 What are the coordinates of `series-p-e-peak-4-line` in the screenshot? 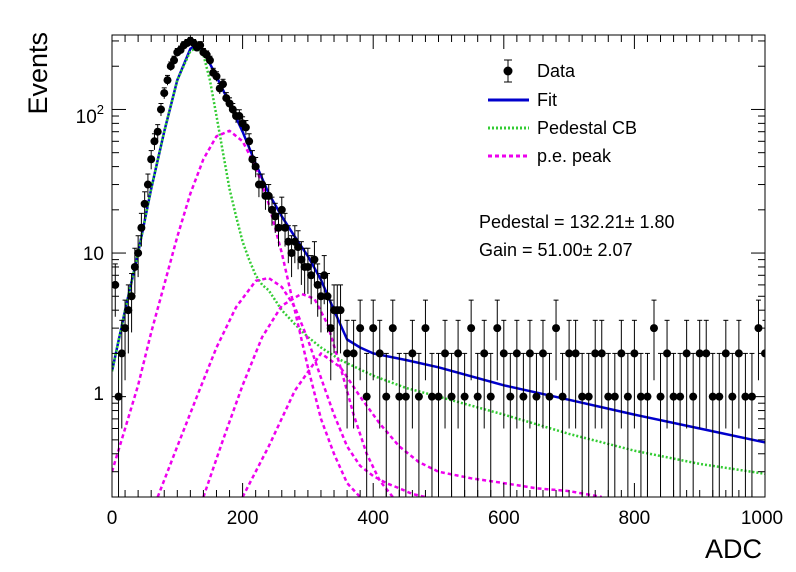 It's located at (422, 424).